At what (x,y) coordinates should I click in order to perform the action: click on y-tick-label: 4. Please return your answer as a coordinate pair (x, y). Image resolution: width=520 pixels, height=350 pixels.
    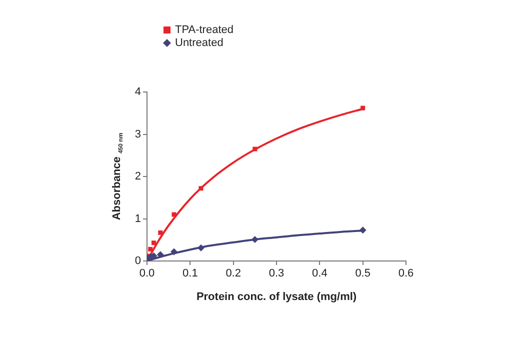
    Looking at the image, I should click on (137, 92).